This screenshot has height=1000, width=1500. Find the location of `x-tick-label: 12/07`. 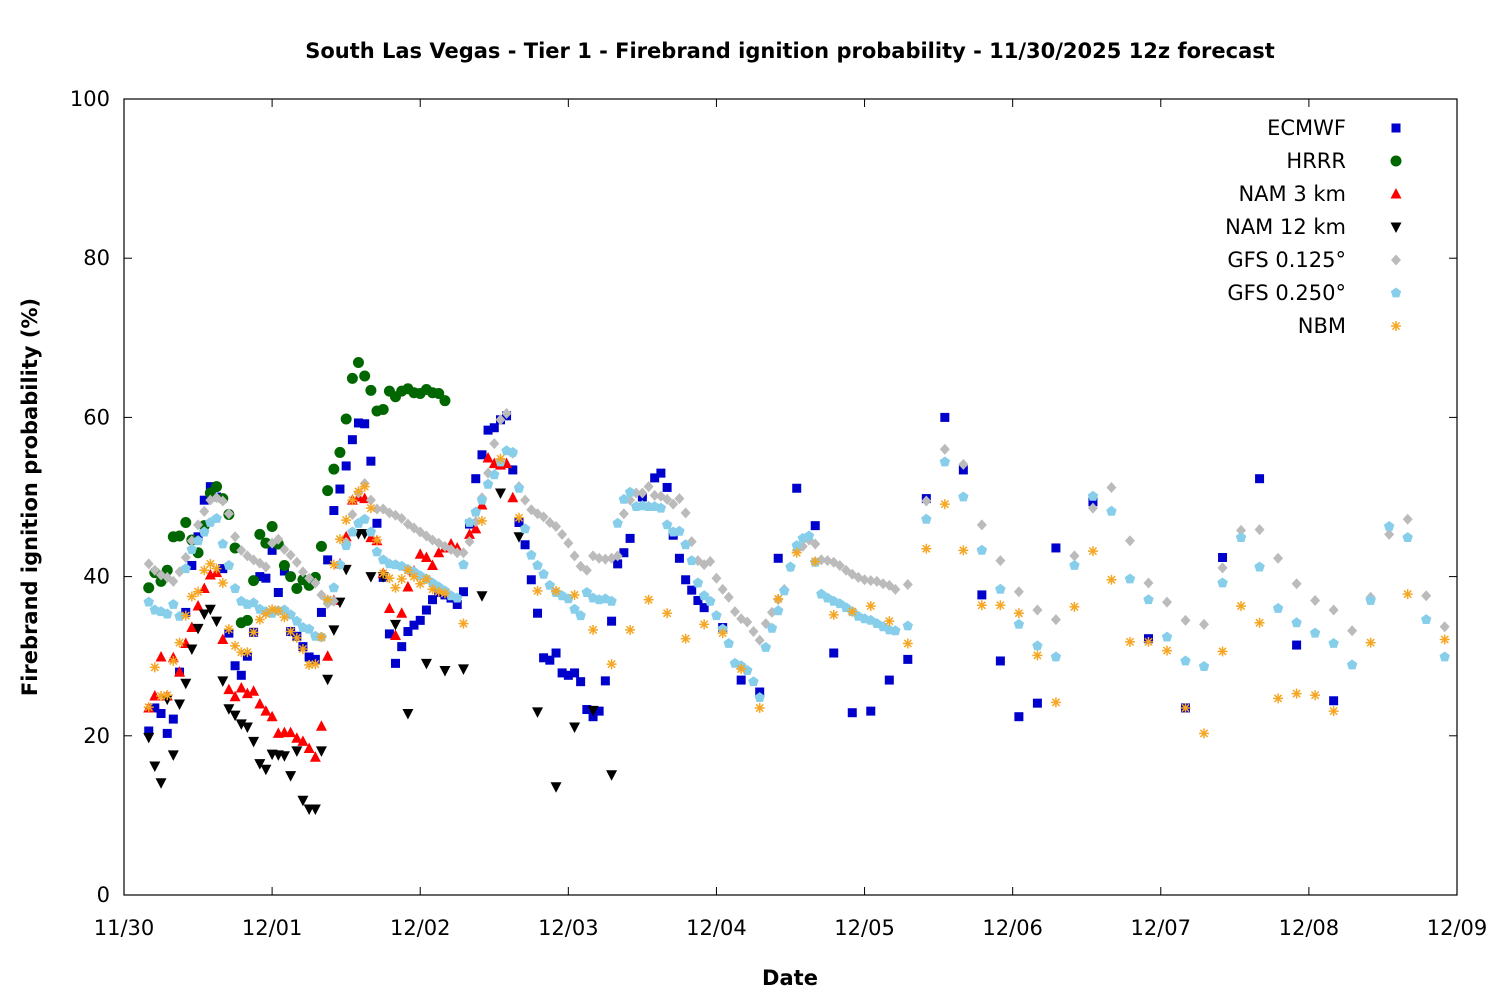

x-tick-label: 12/07 is located at coordinates (1161, 928).